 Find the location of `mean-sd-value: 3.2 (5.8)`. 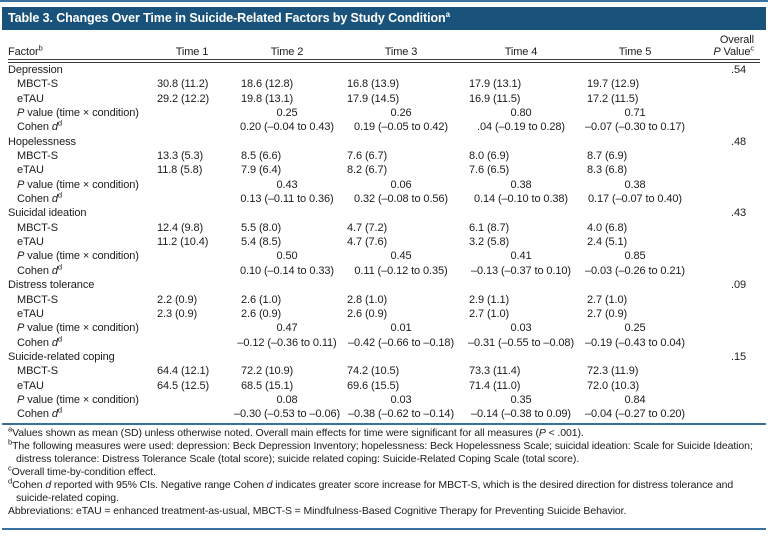

mean-sd-value: 3.2 (5.8) is located at coordinates (489, 242).